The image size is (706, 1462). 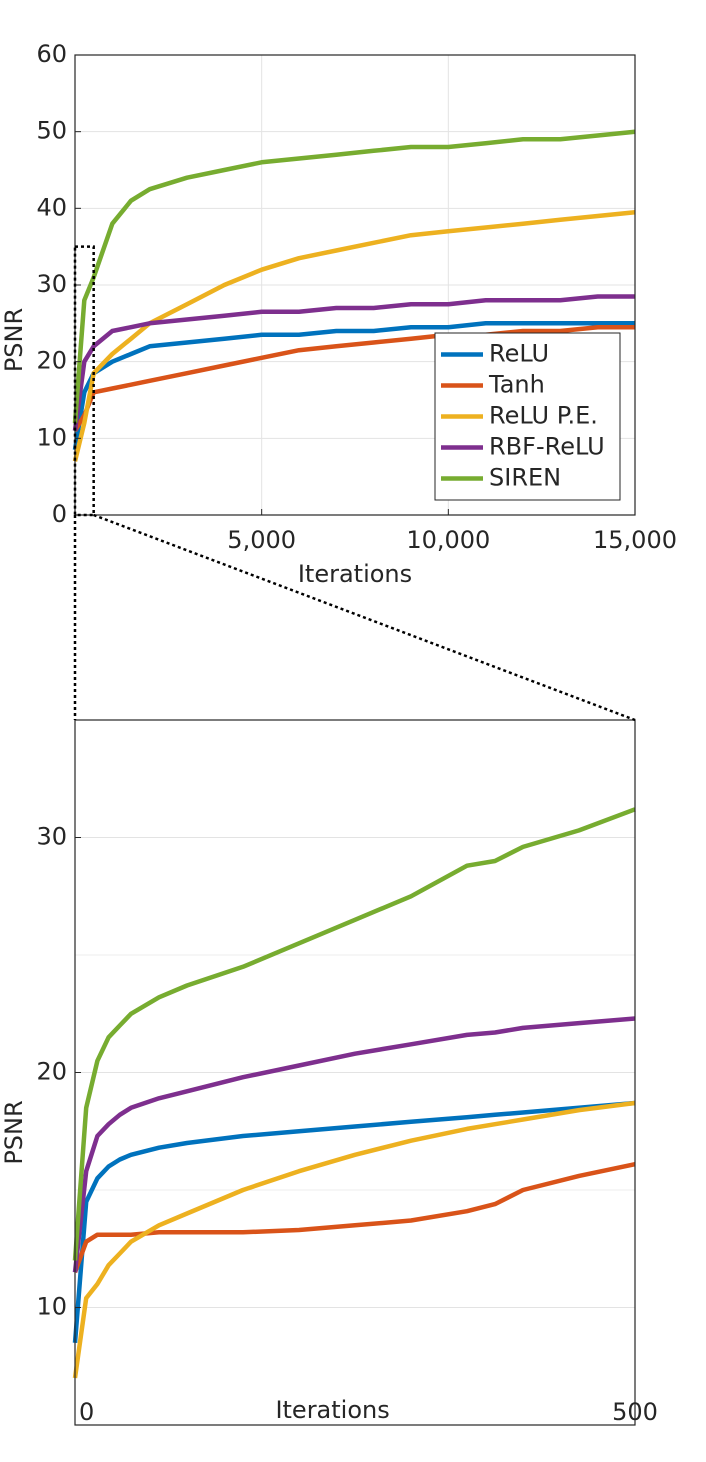 I want to click on x-tick-label: 10,000, so click(x=448, y=540).